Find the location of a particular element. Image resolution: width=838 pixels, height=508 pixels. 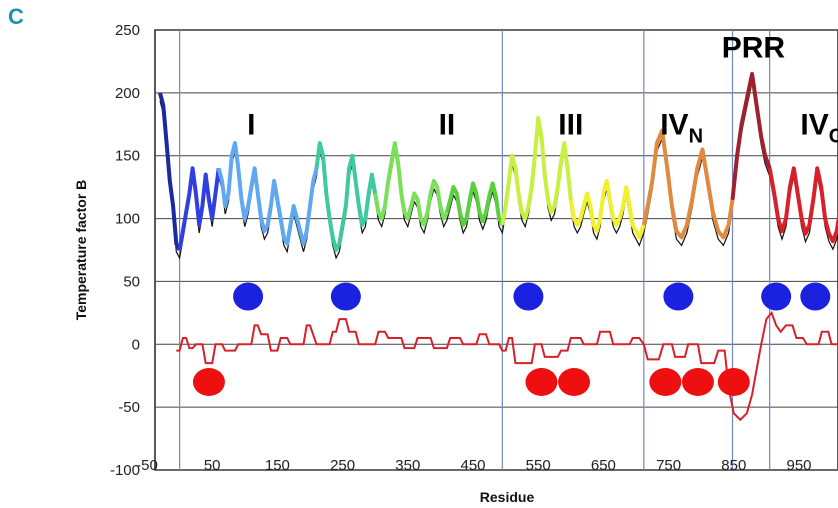

panel-label: C is located at coordinates (16, 16).